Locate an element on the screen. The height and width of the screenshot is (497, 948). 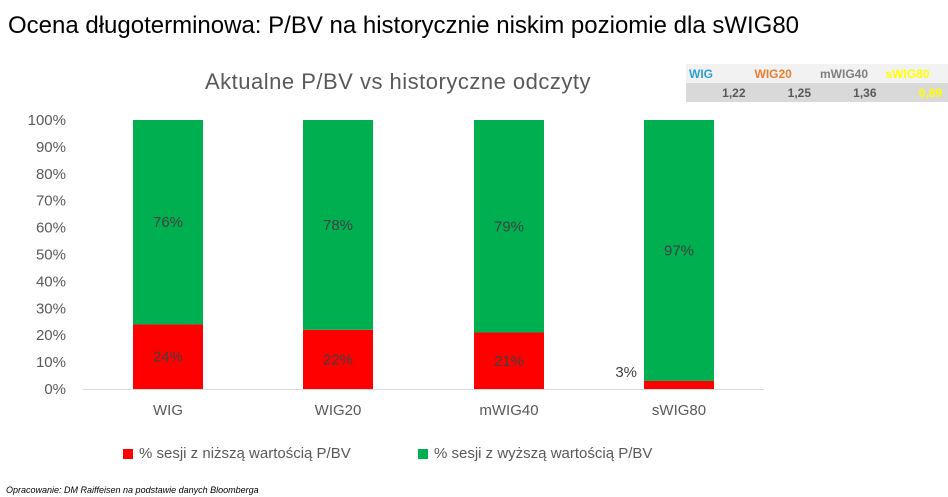
data-label-lower: 24% is located at coordinates (168, 357).